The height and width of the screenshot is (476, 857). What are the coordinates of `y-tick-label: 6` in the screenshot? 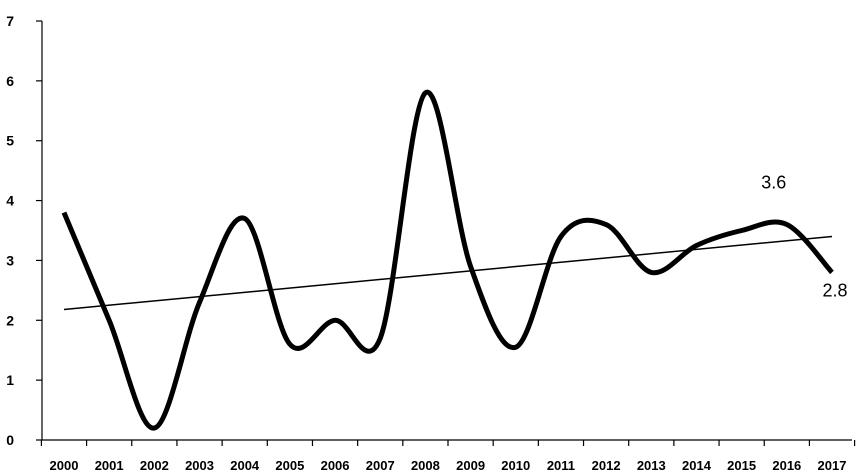 It's located at (10, 81).